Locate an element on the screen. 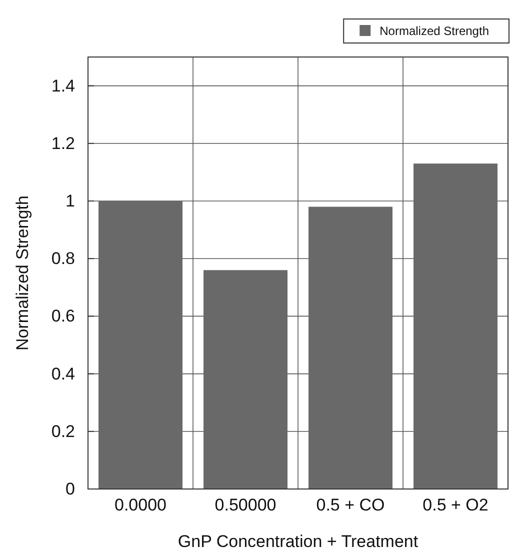 Image resolution: width=513 pixels, height=554 pixels. x-tick-label: 0.0000 is located at coordinates (140, 505).